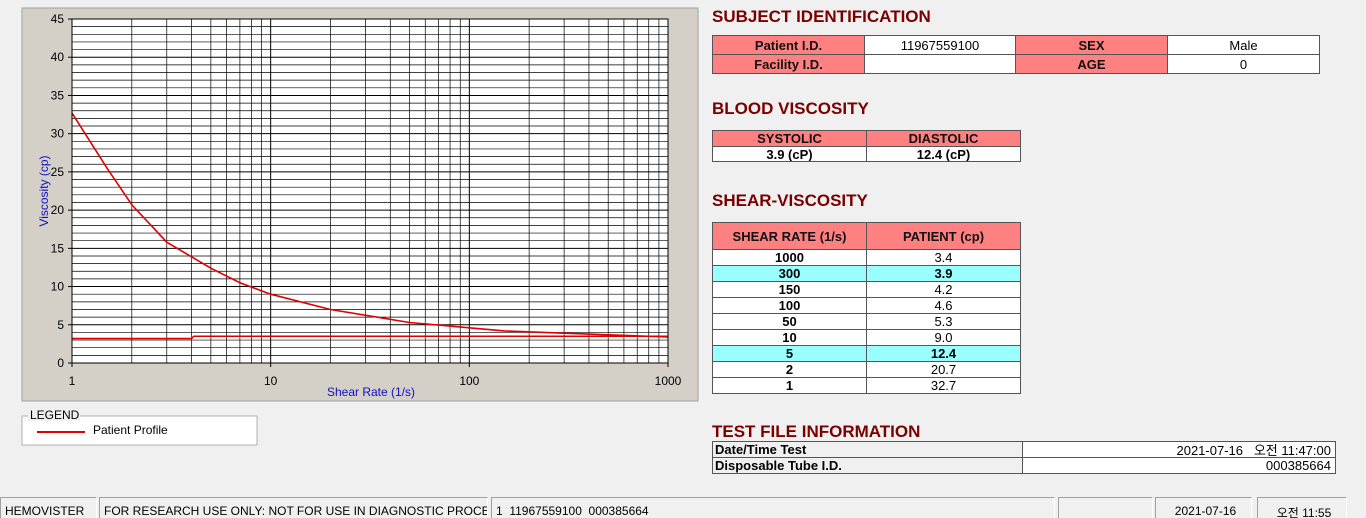 This screenshot has height=518, width=1366. Describe the element at coordinates (371, 392) in the screenshot. I see `x-axis-label: Shear Rate (1/s)` at that location.